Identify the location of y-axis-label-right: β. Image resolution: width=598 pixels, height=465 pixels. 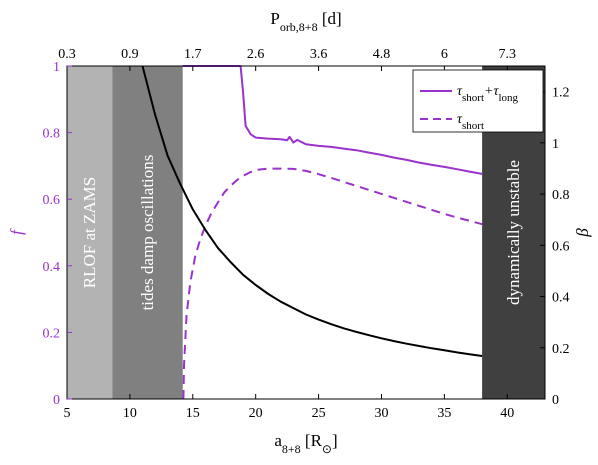
(582, 233).